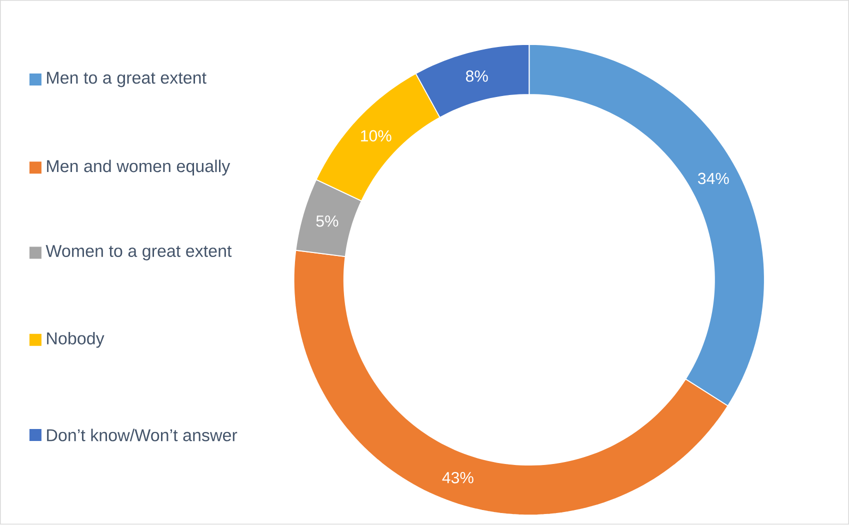  Describe the element at coordinates (126, 80) in the screenshot. I see `legend-label: Men to a great extent` at that location.